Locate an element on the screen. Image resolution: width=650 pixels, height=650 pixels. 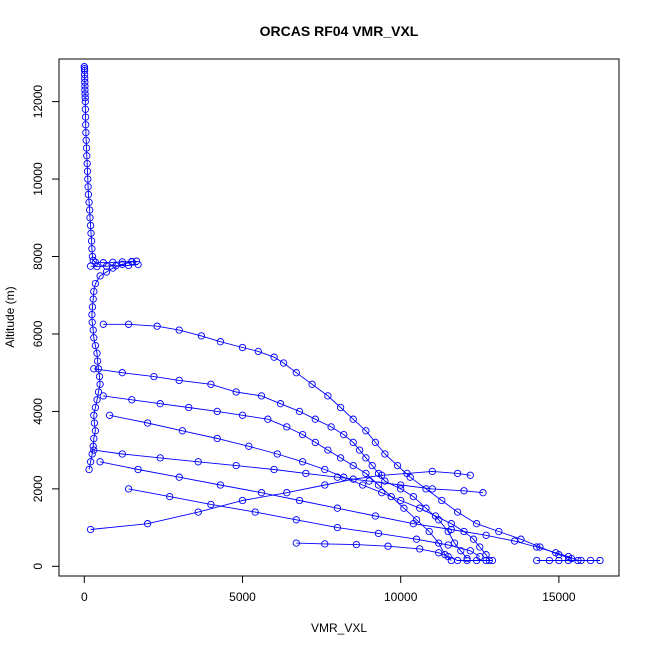
y-tick-label: 10000 is located at coordinates (38, 179).